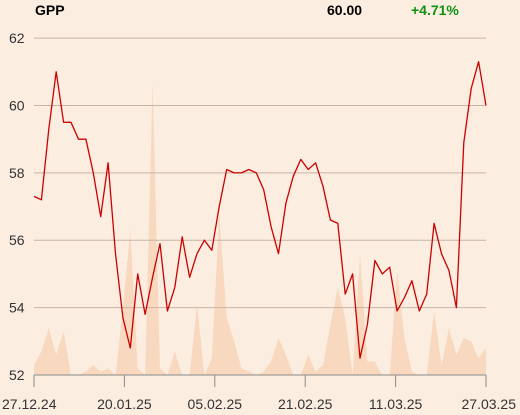 The width and height of the screenshot is (520, 415). What do you see at coordinates (345, 10) in the screenshot?
I see `last-price: 60.00` at bounding box center [345, 10].